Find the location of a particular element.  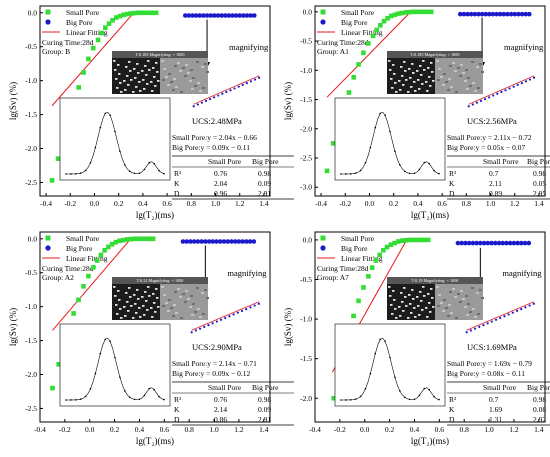

table-cell: D is located at coordinates (452, 419).